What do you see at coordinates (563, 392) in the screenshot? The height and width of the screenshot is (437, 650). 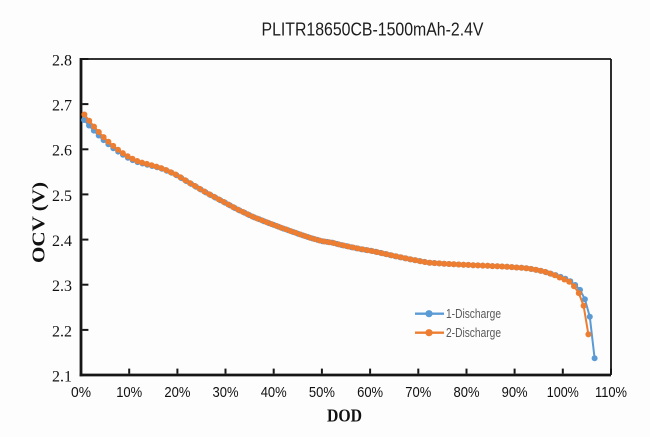 I see `svg-text: 100%` at bounding box center [563, 392].